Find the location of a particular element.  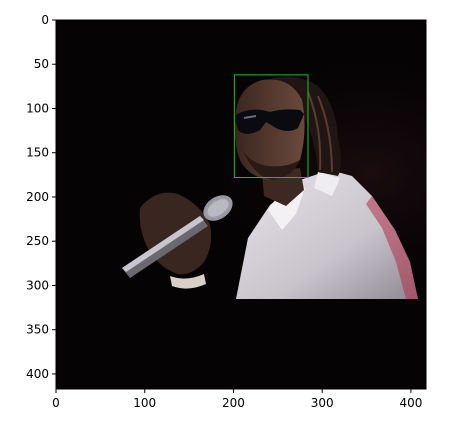

x-axis: 0 100 200 300 400 is located at coordinates (237, 399).